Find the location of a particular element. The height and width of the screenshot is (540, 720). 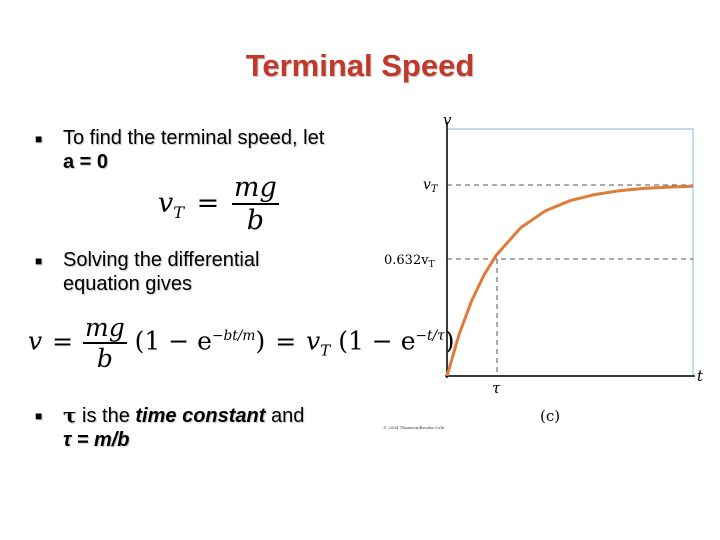

bullet-terminal-speed: To find the terminal speed, let a = 0 is located at coordinates (193, 150).